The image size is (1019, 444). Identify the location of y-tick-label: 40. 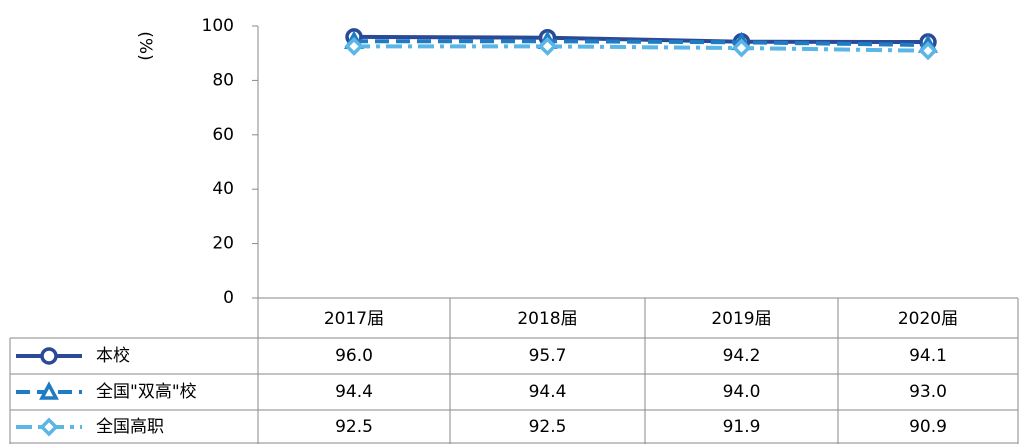
(223, 189).